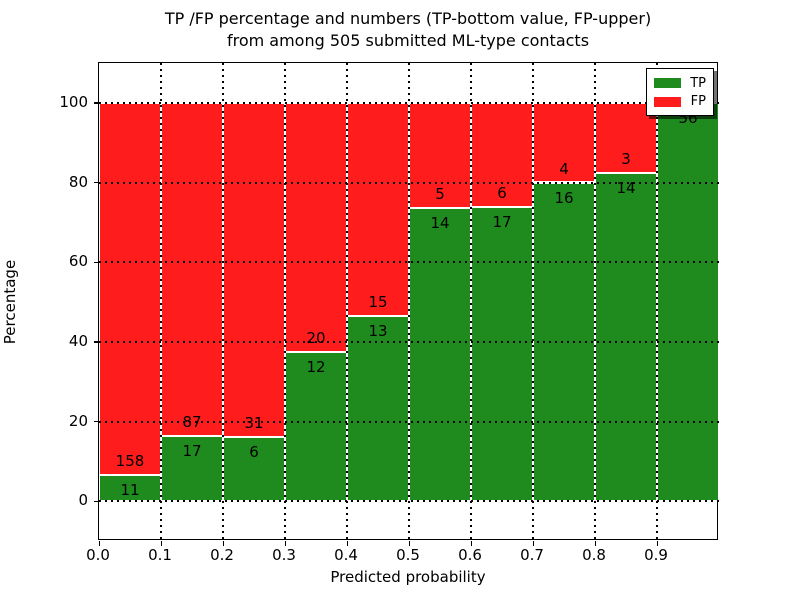 The width and height of the screenshot is (800, 600). I want to click on legend-swatch-tp, so click(667, 83).